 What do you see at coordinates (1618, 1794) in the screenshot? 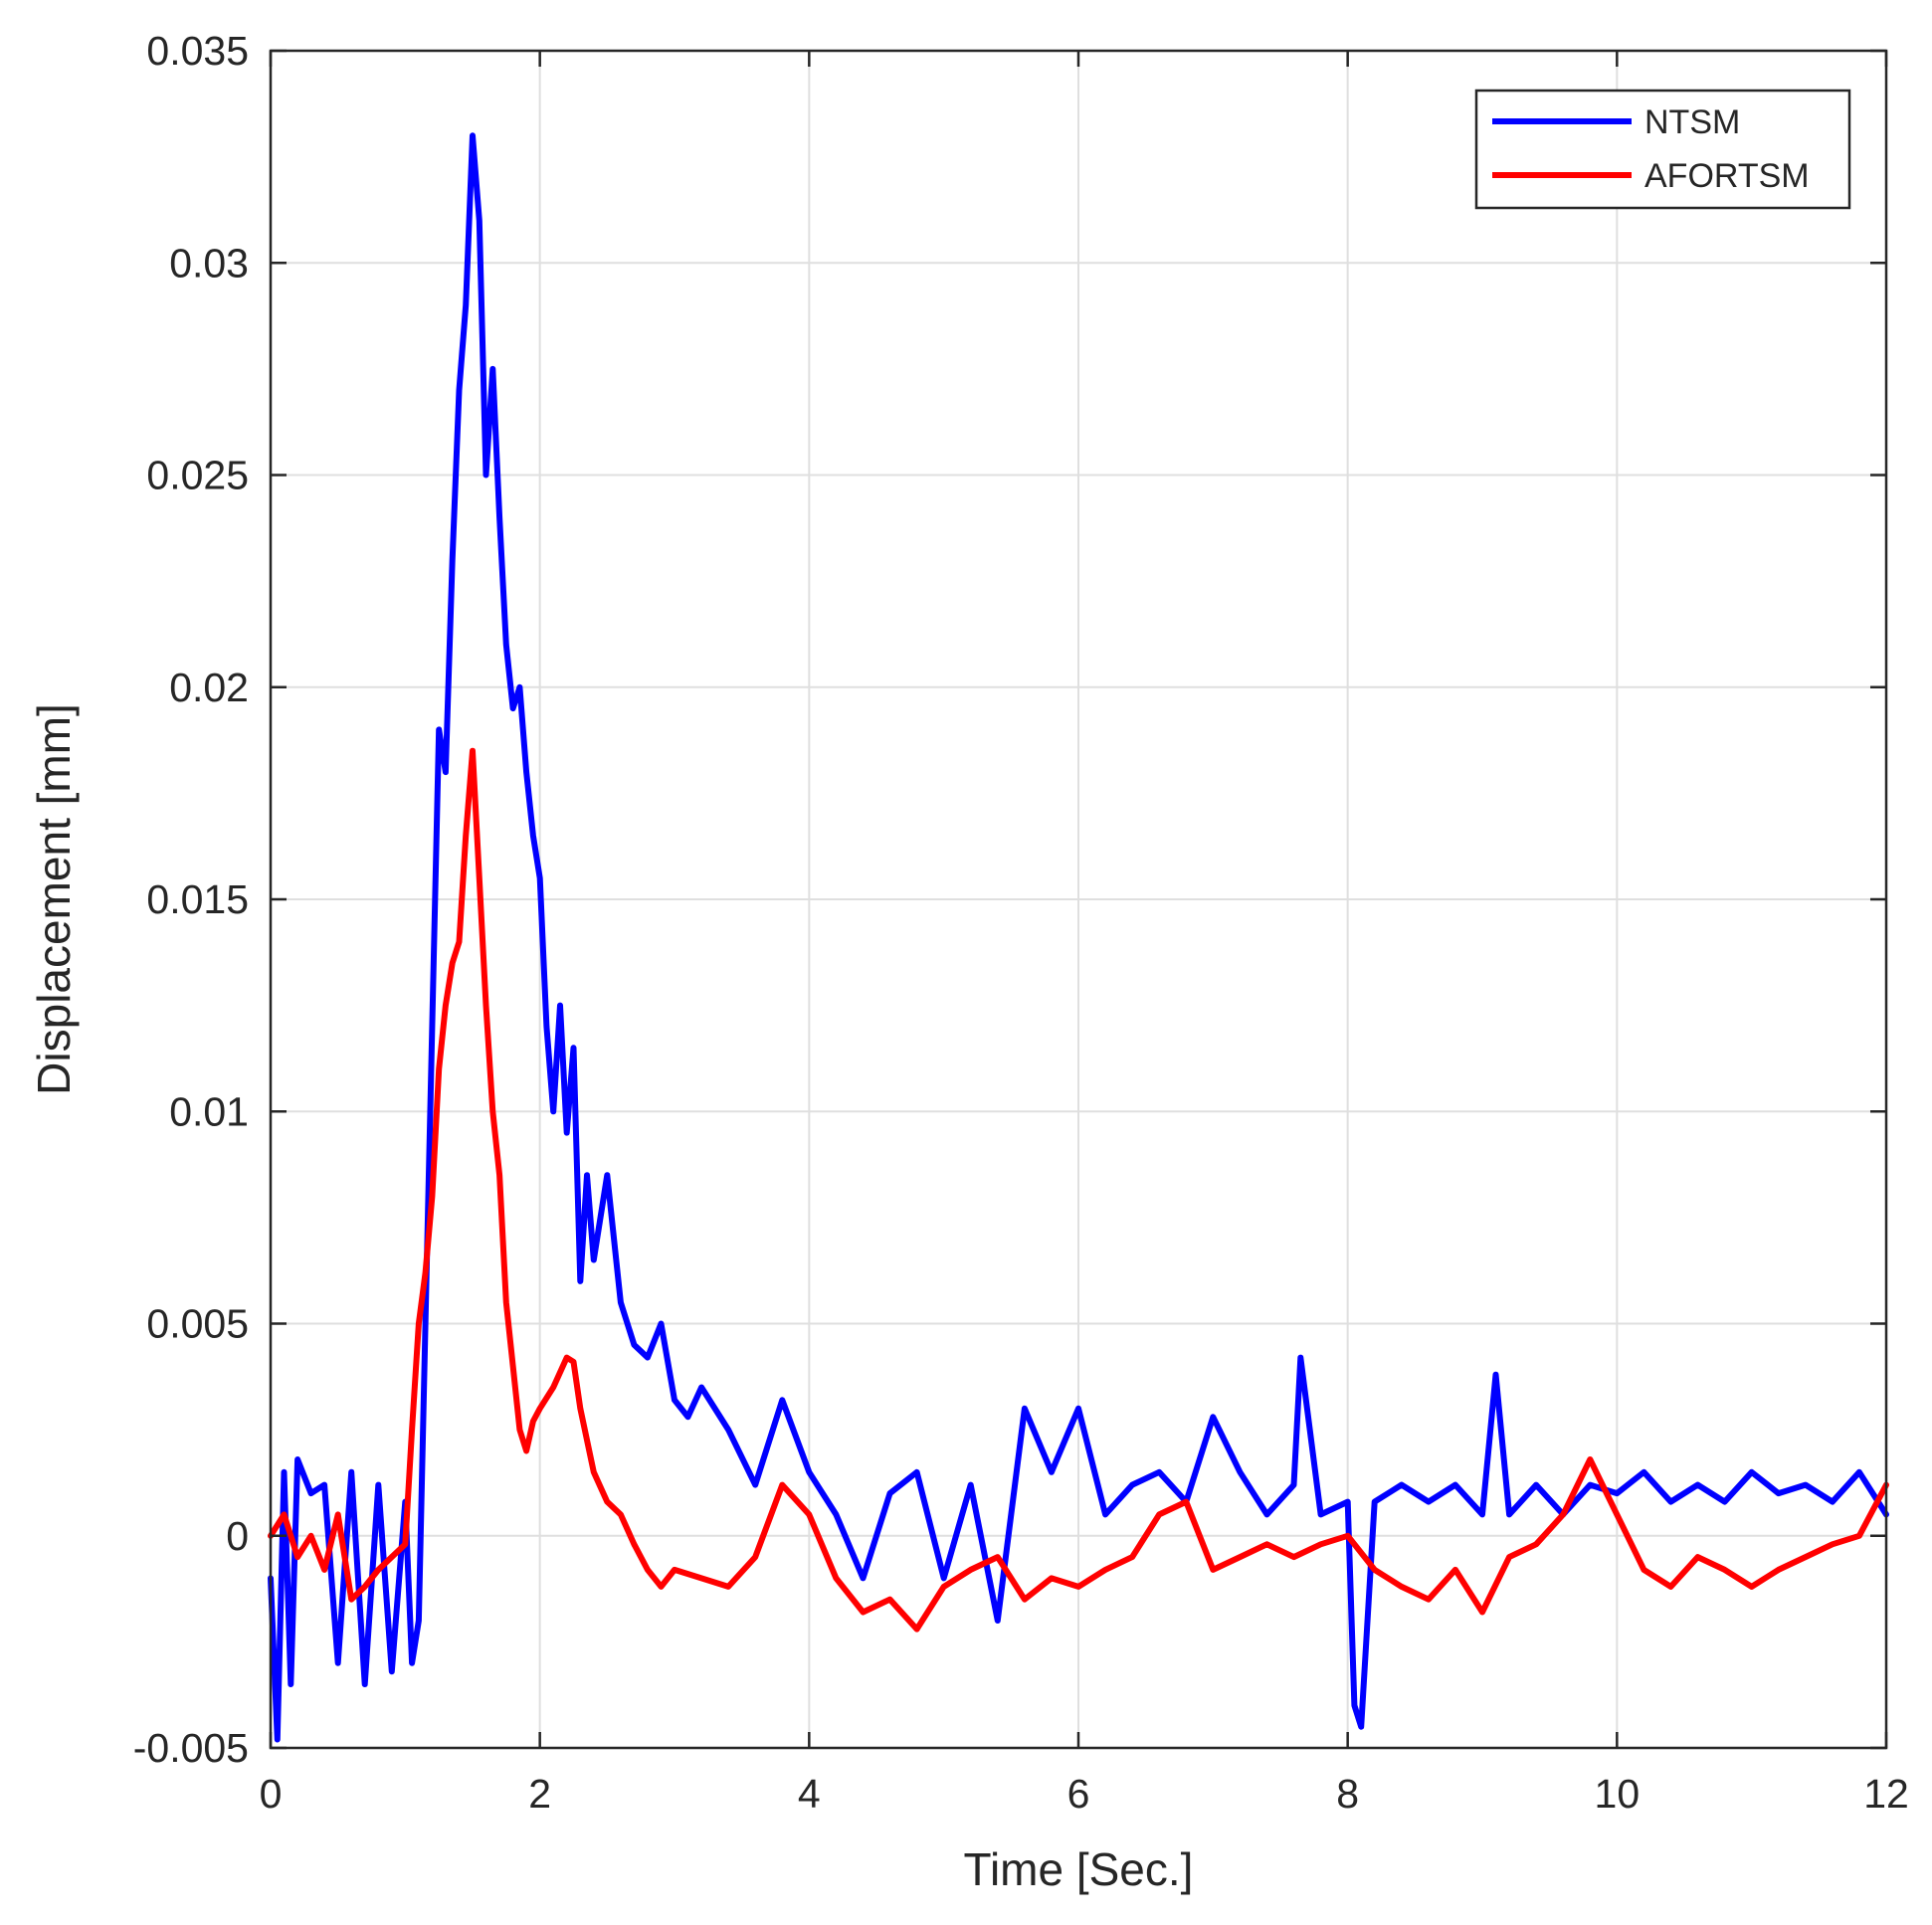
I see `x-tick-label: 10` at bounding box center [1618, 1794].